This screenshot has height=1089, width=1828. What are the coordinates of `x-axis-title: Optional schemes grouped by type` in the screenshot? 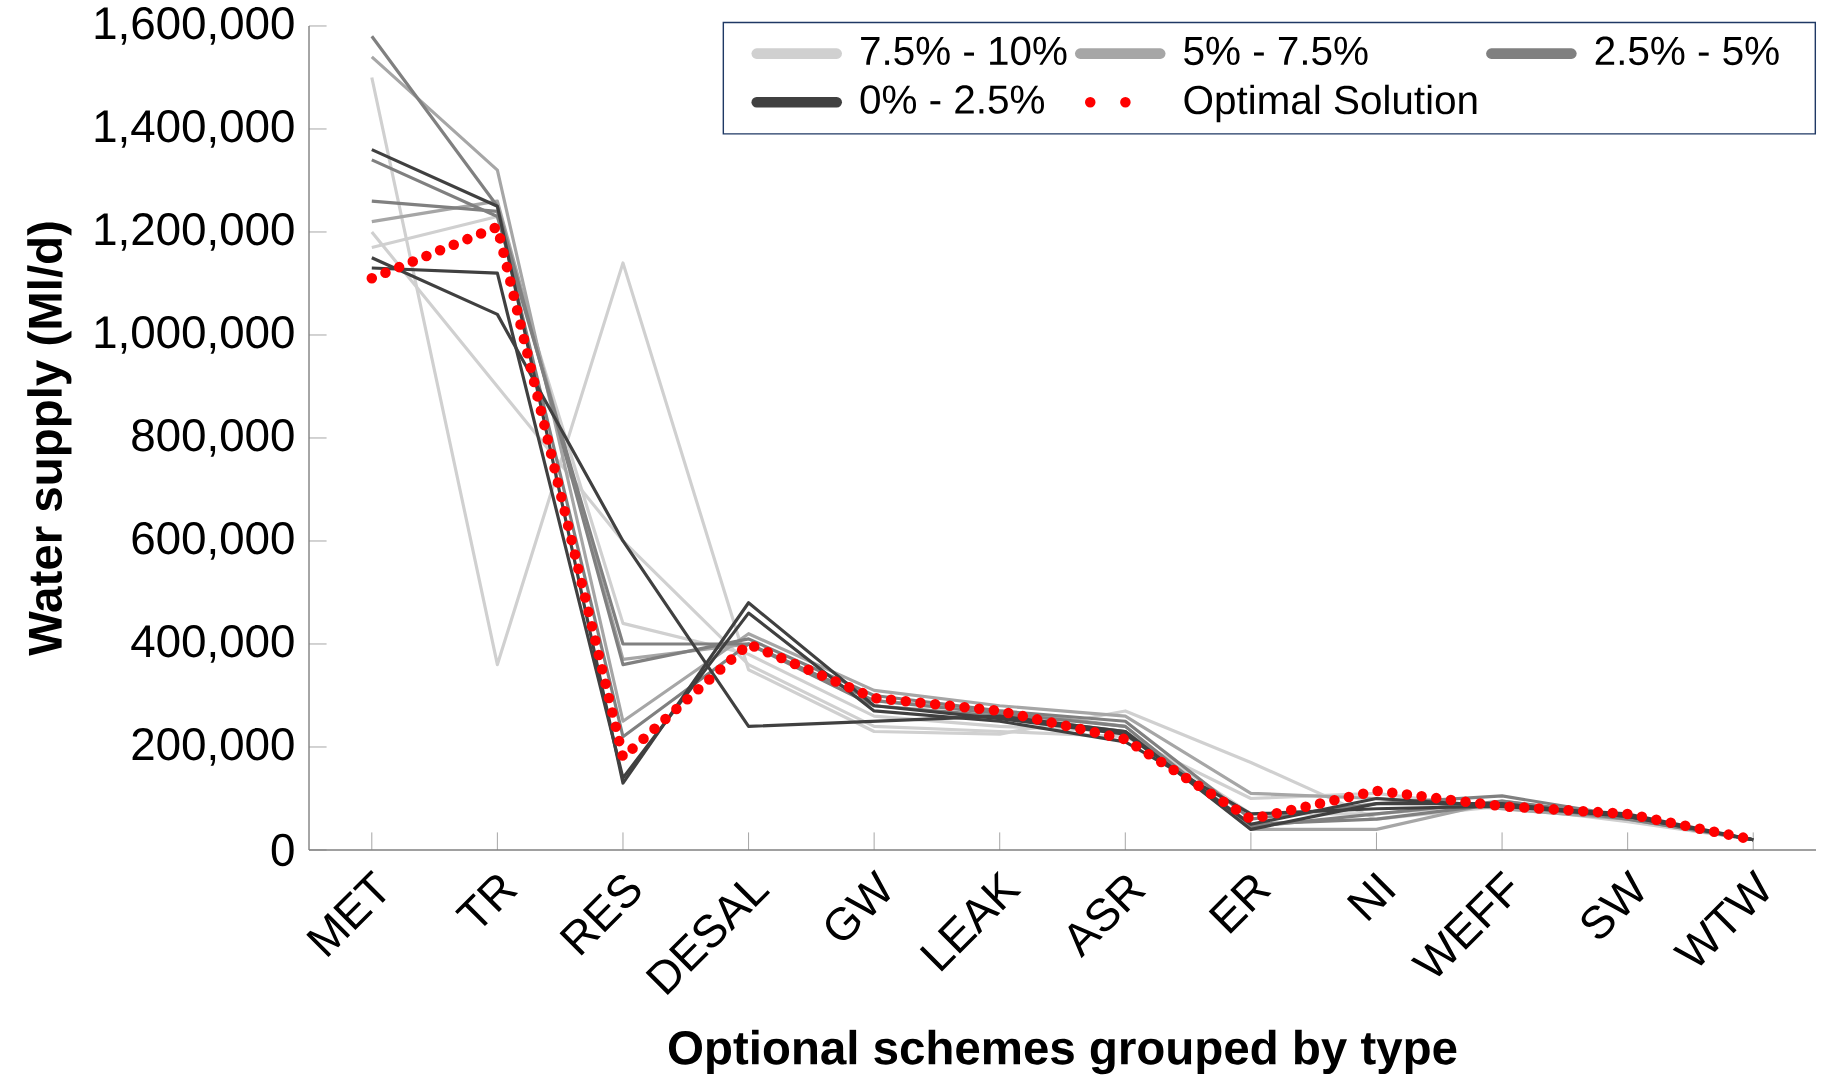 It's located at (1062, 1052).